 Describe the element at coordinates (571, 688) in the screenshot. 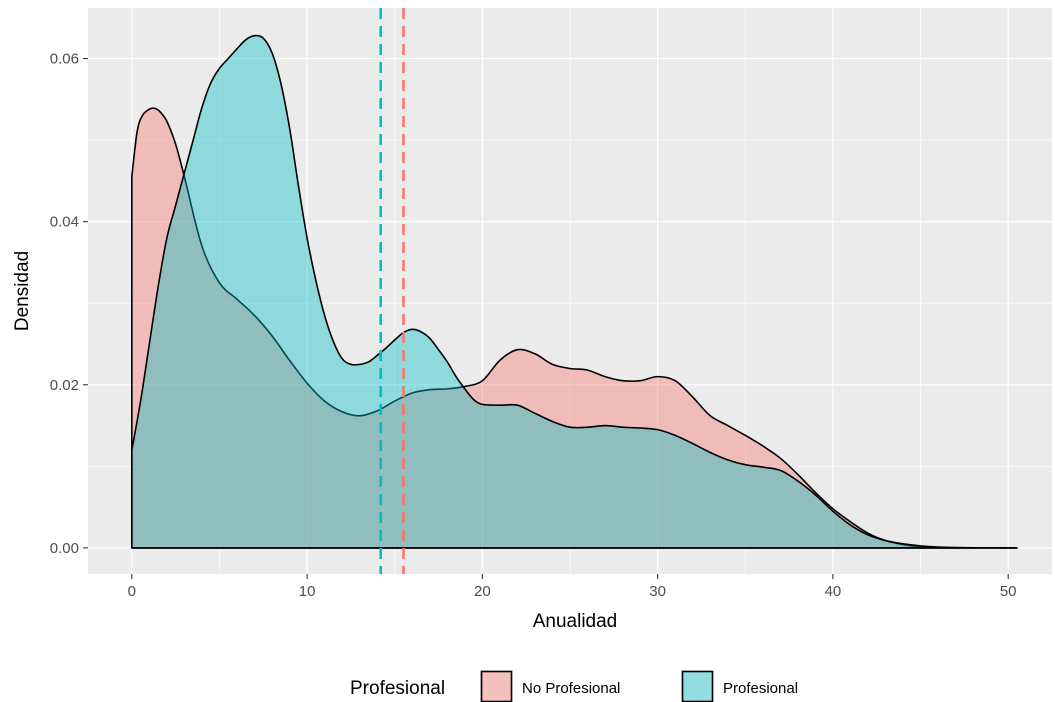

I see `legend-label: No Profesional` at that location.